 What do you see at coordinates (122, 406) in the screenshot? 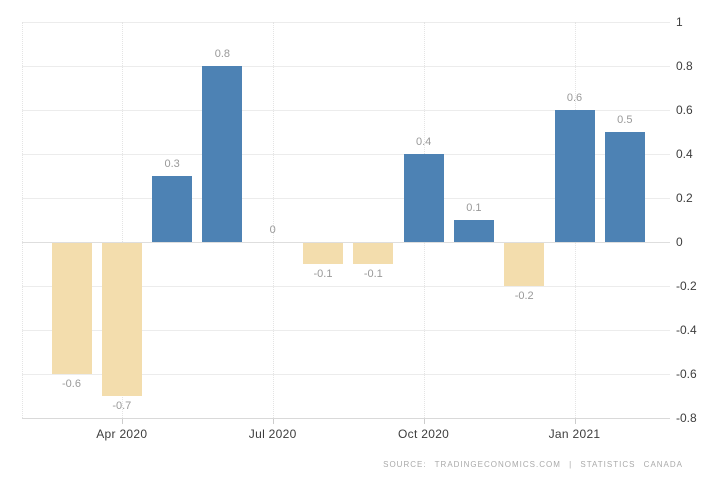
I see `bar-value-label: -0.7` at bounding box center [122, 406].